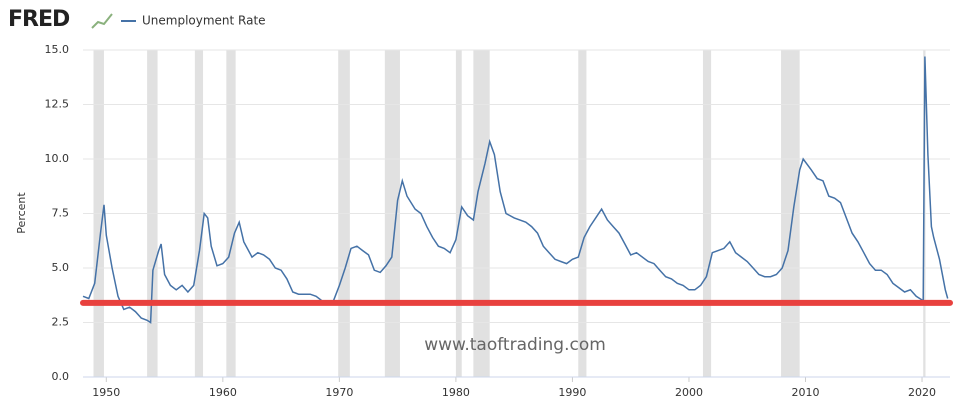 This screenshot has height=402, width=965. What do you see at coordinates (21, 213) in the screenshot?
I see `y-axis-label: Percent` at bounding box center [21, 213].